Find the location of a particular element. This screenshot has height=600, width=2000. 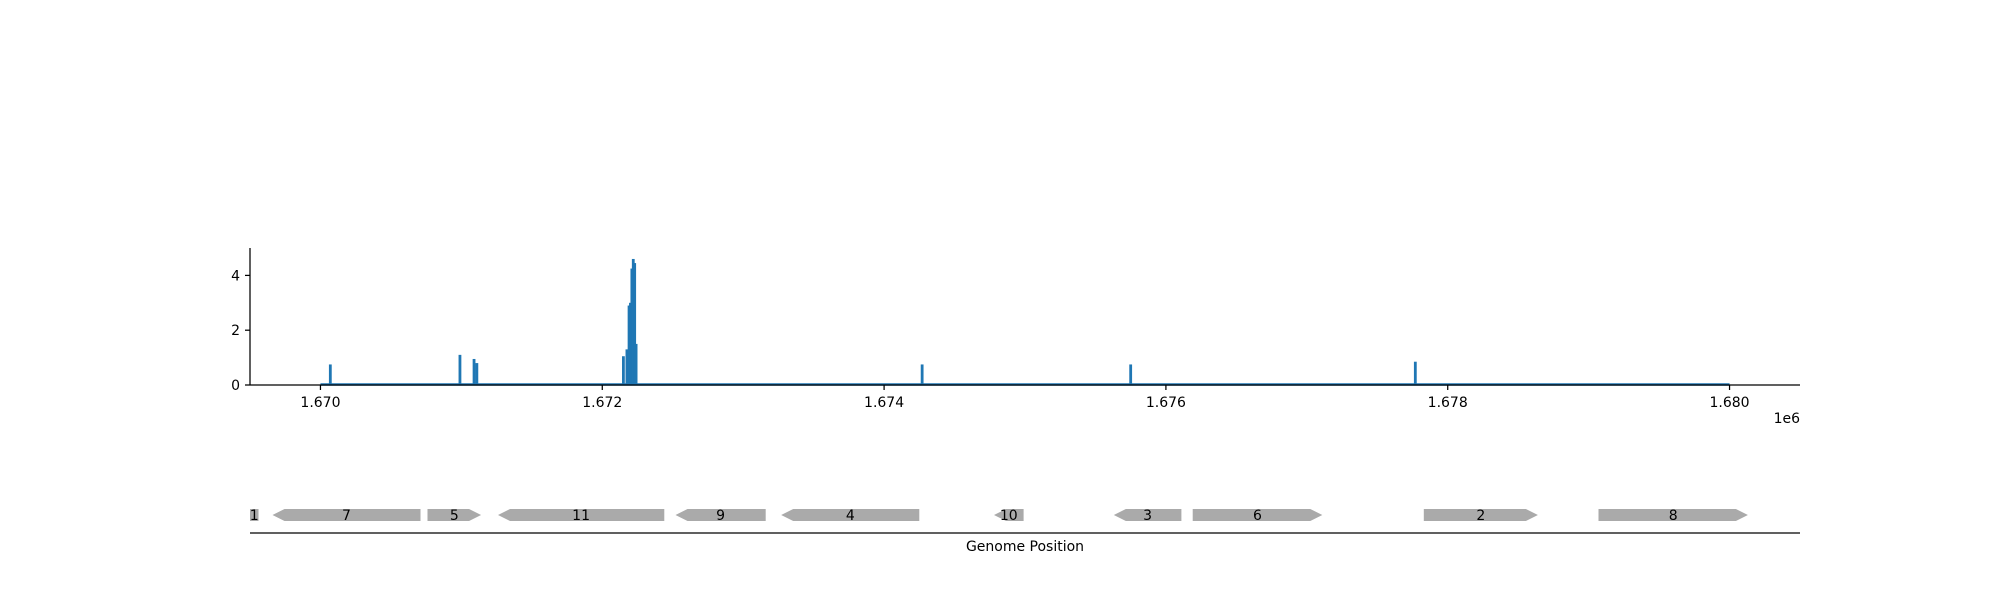

gene-feature-label: 2 is located at coordinates (1480, 516).